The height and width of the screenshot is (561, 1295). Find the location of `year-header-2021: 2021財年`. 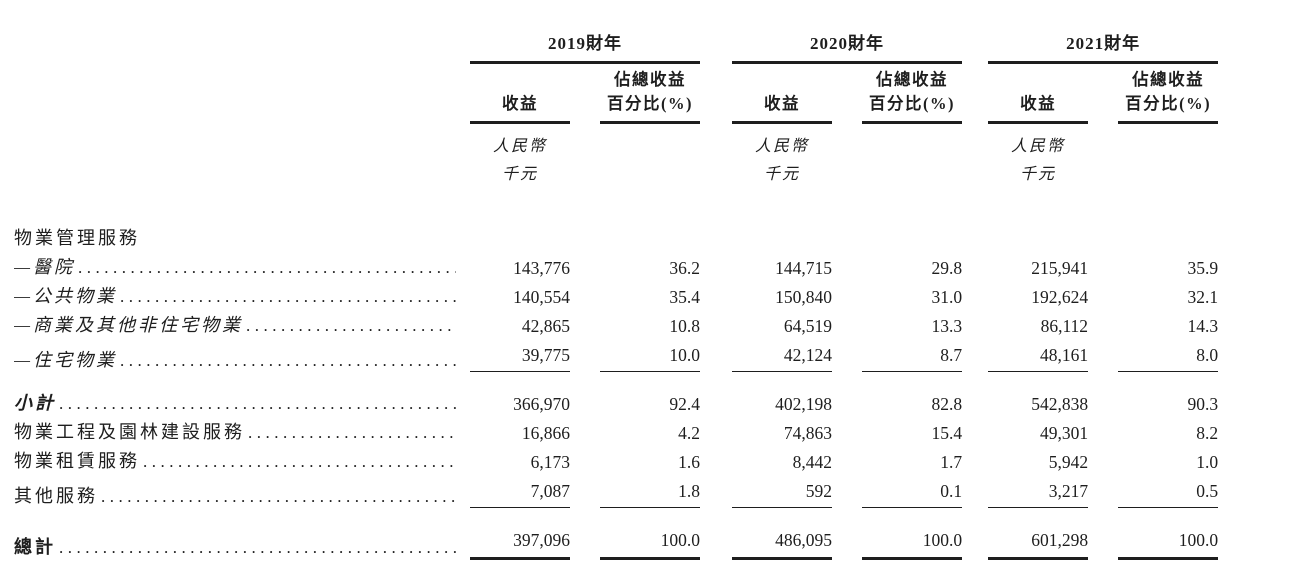

year-header-2021: 2021財年 is located at coordinates (1103, 43).